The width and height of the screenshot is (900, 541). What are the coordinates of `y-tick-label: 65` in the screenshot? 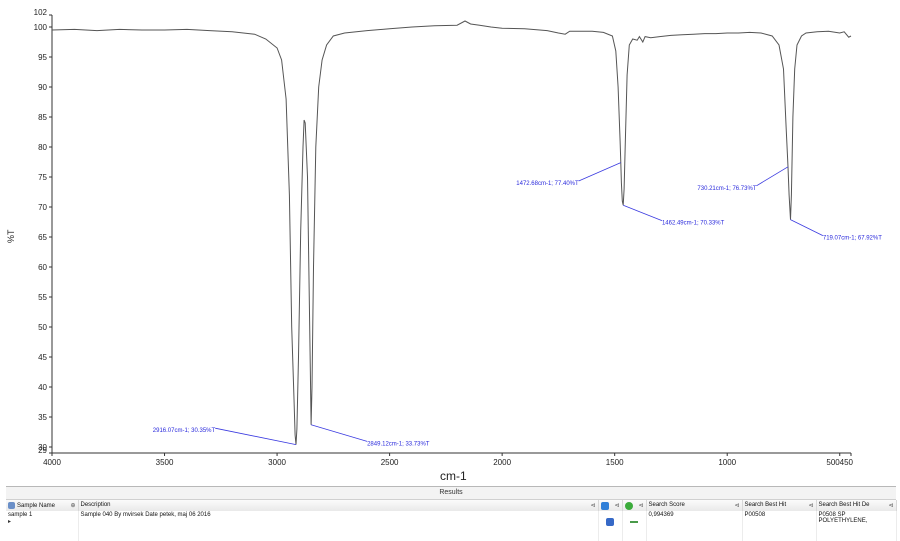 It's located at (42, 237).